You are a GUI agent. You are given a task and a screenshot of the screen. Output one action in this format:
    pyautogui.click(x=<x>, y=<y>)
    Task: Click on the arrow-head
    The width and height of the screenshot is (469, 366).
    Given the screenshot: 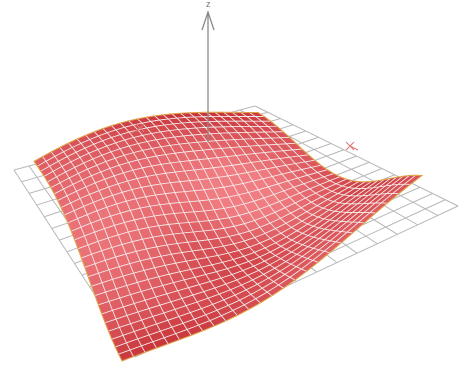 What is the action you would take?
    pyautogui.click(x=208, y=20)
    